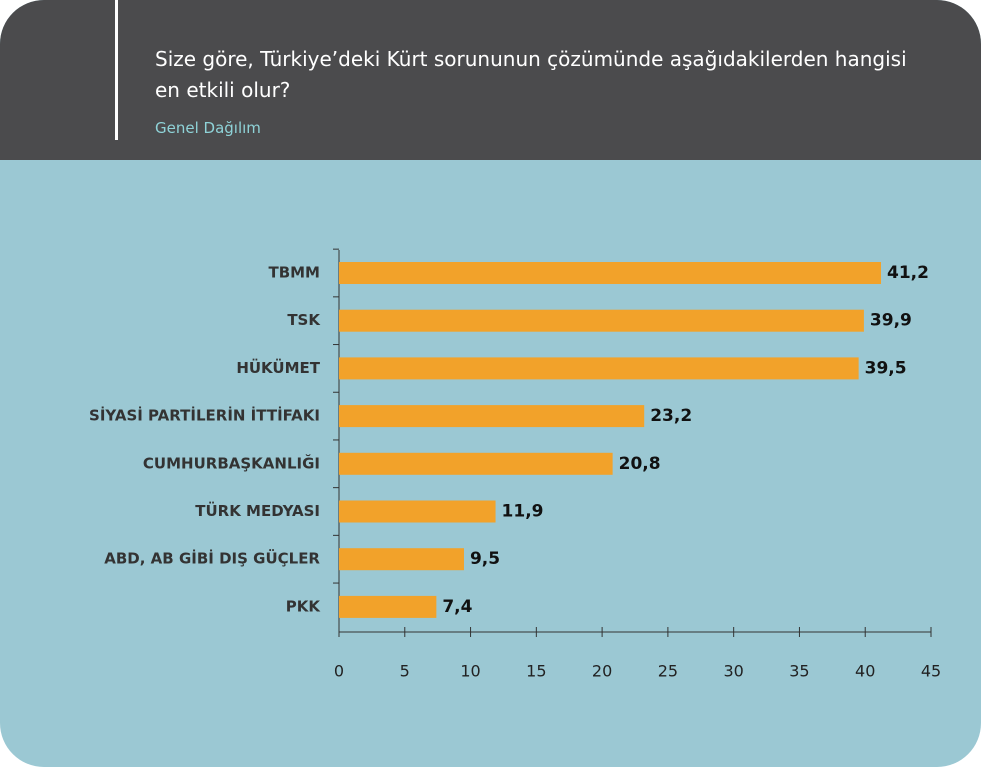 Image resolution: width=981 pixels, height=767 pixels. What do you see at coordinates (278, 367) in the screenshot?
I see `category-label: HÜKÜMET` at bounding box center [278, 367].